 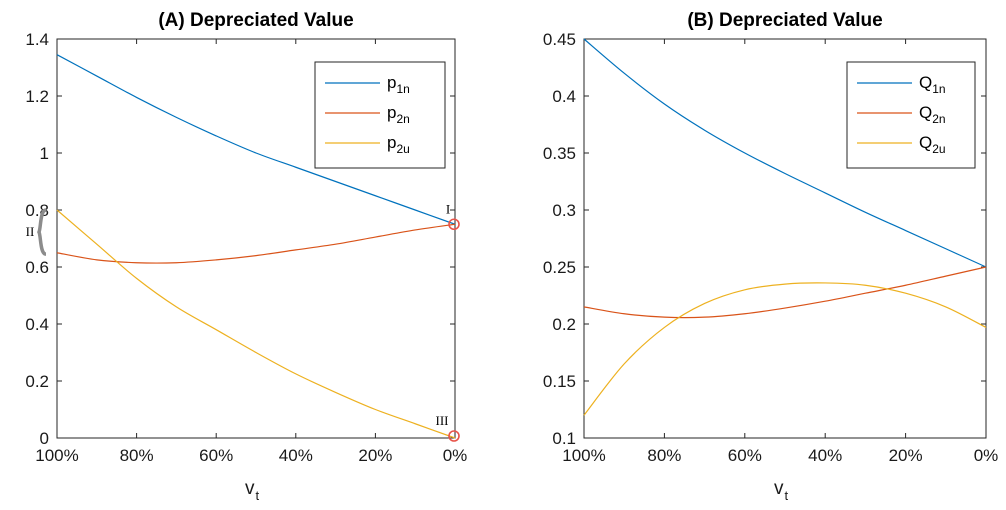 I want to click on marker-circle-iii, so click(x=454, y=436).